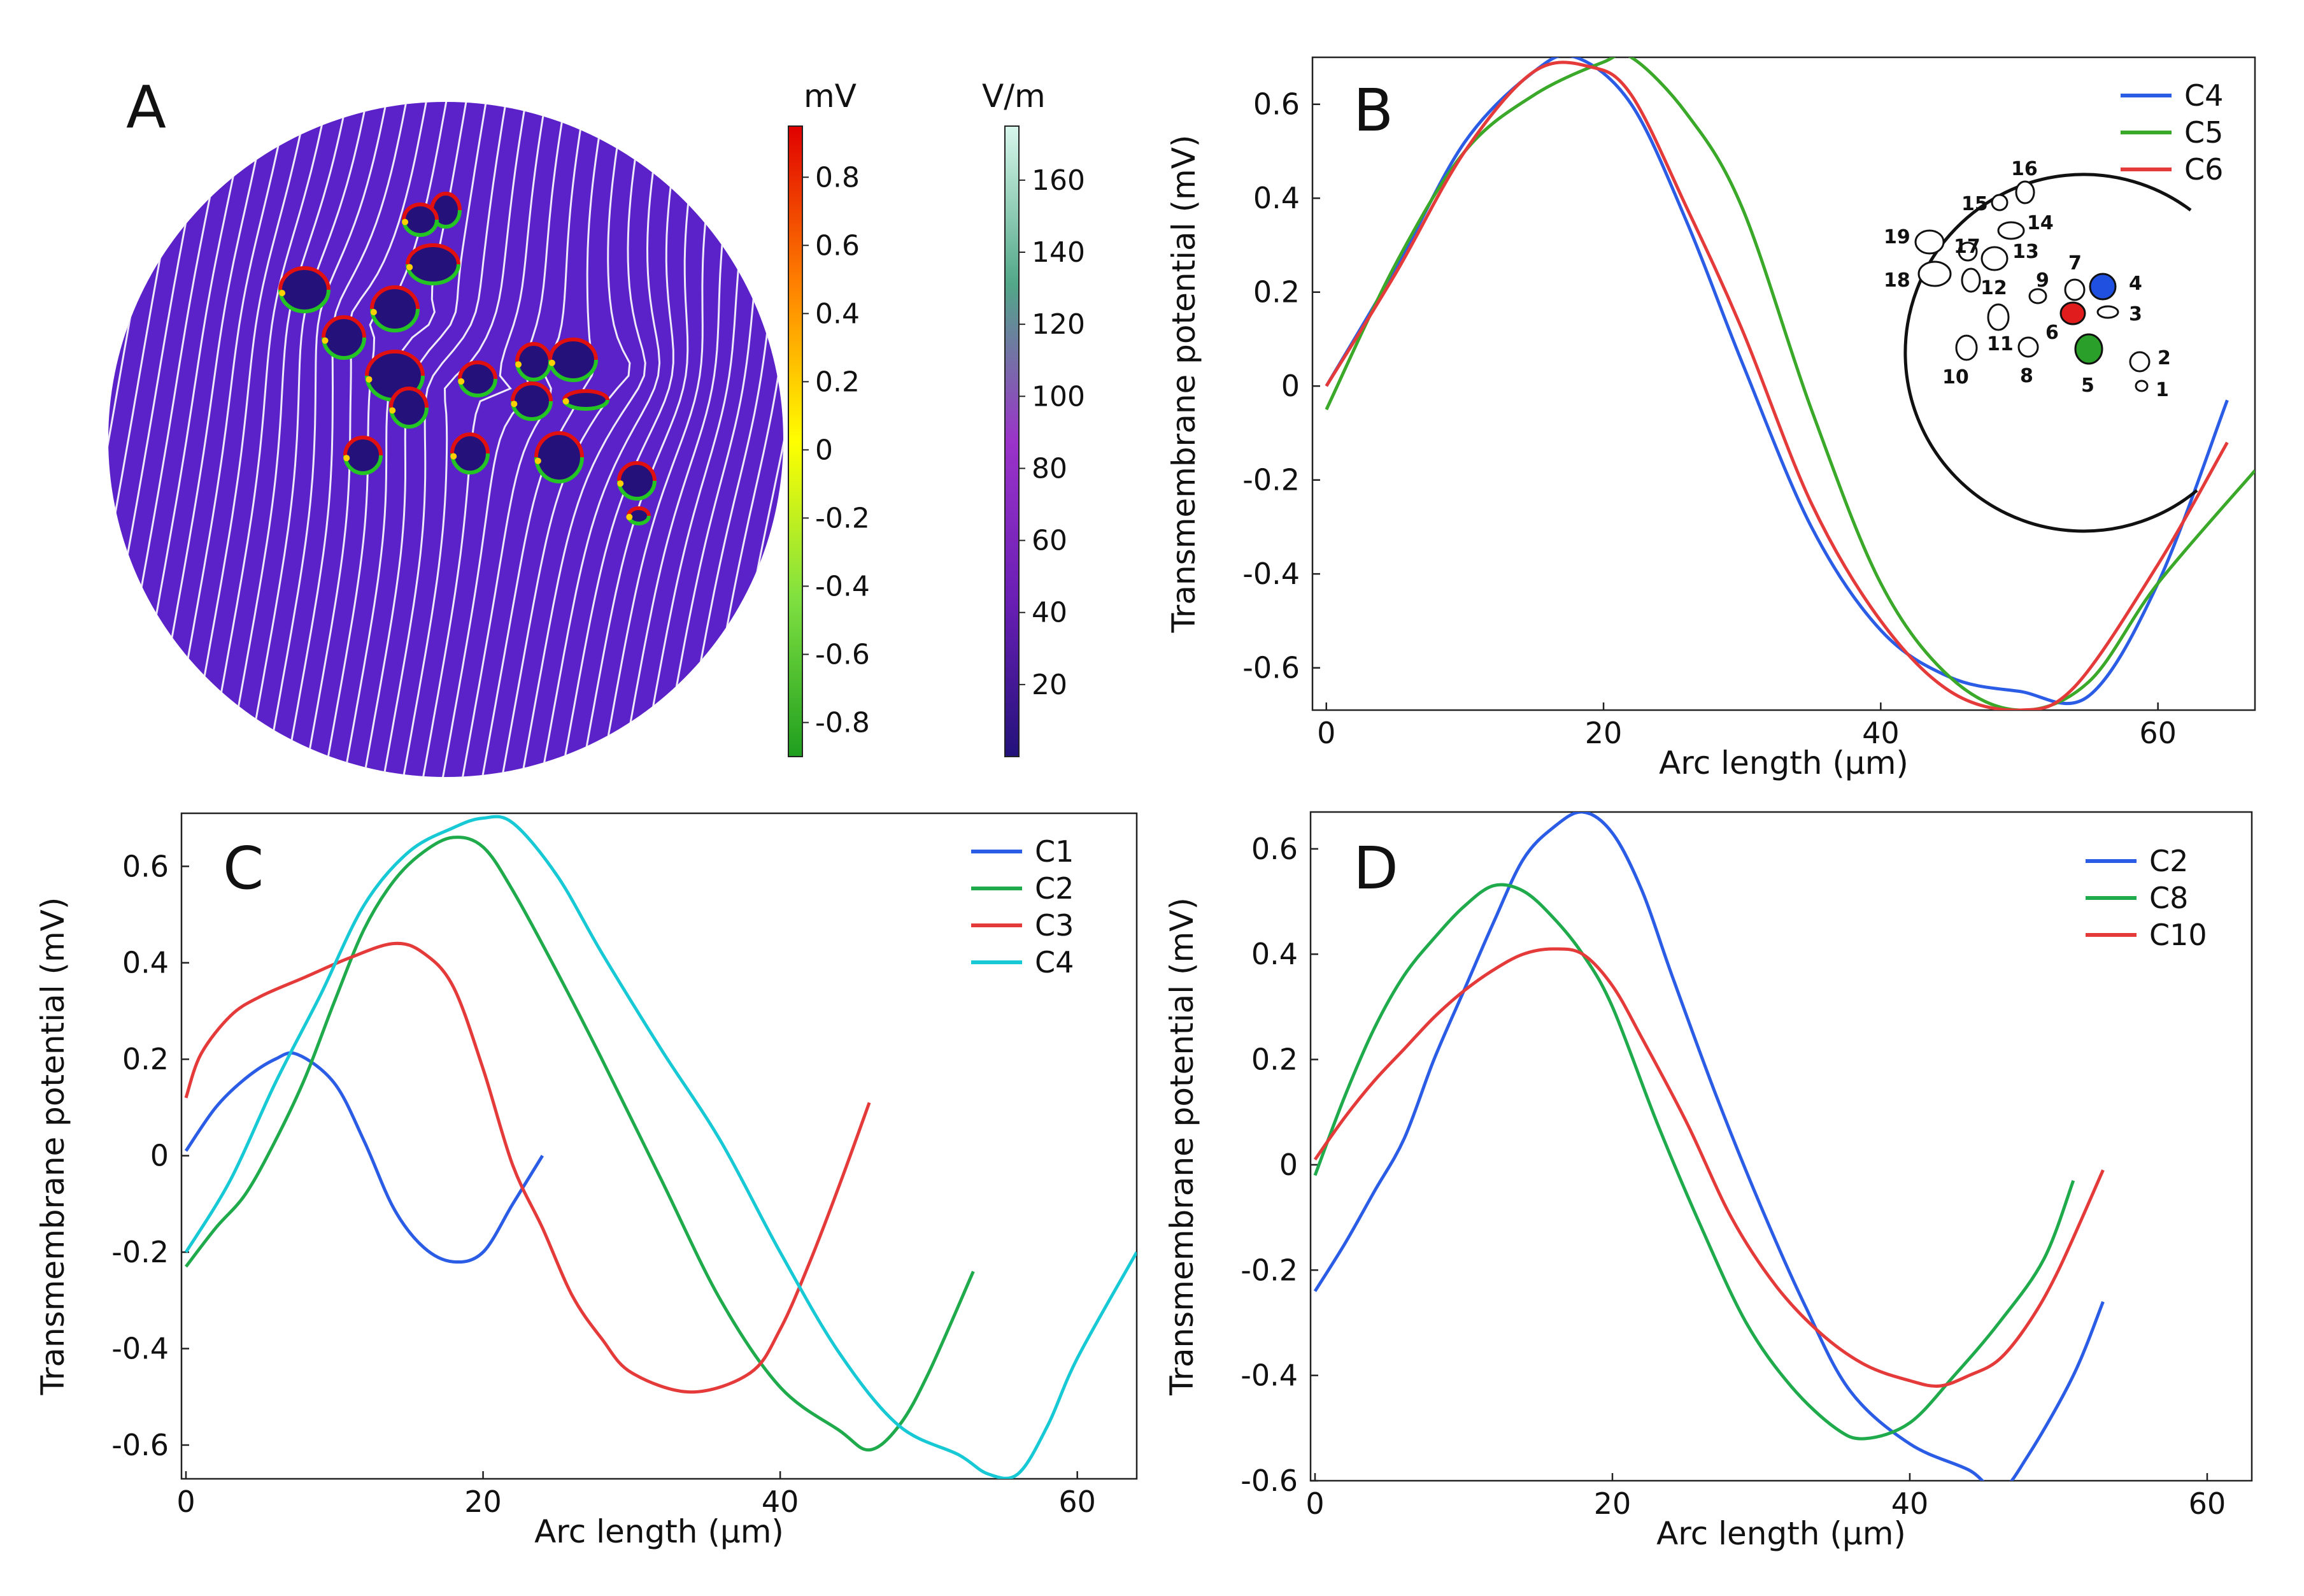 The height and width of the screenshot is (1596, 2304). I want to click on series-line-c3, so click(527, 1167).